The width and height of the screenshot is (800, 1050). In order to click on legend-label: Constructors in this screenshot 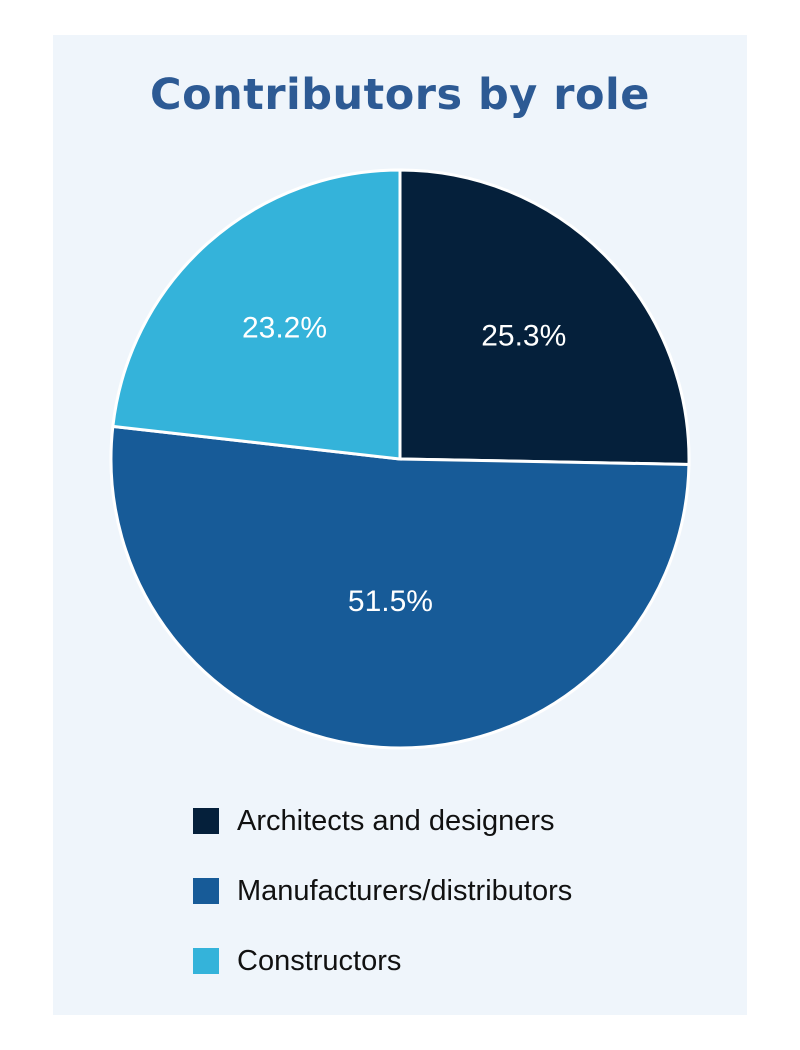, I will do `click(319, 960)`.